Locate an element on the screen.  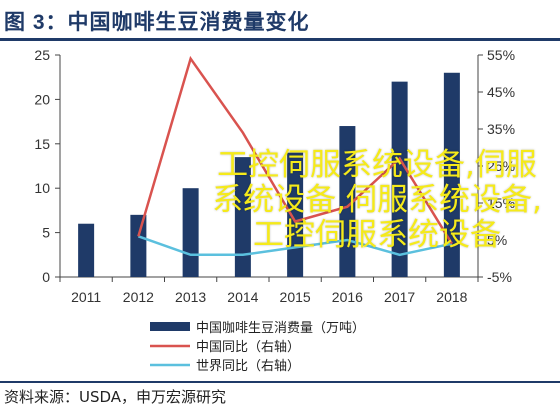
title-bar: 图 3：中国咖啡生豆消费量变化 is located at coordinates (280, 20).